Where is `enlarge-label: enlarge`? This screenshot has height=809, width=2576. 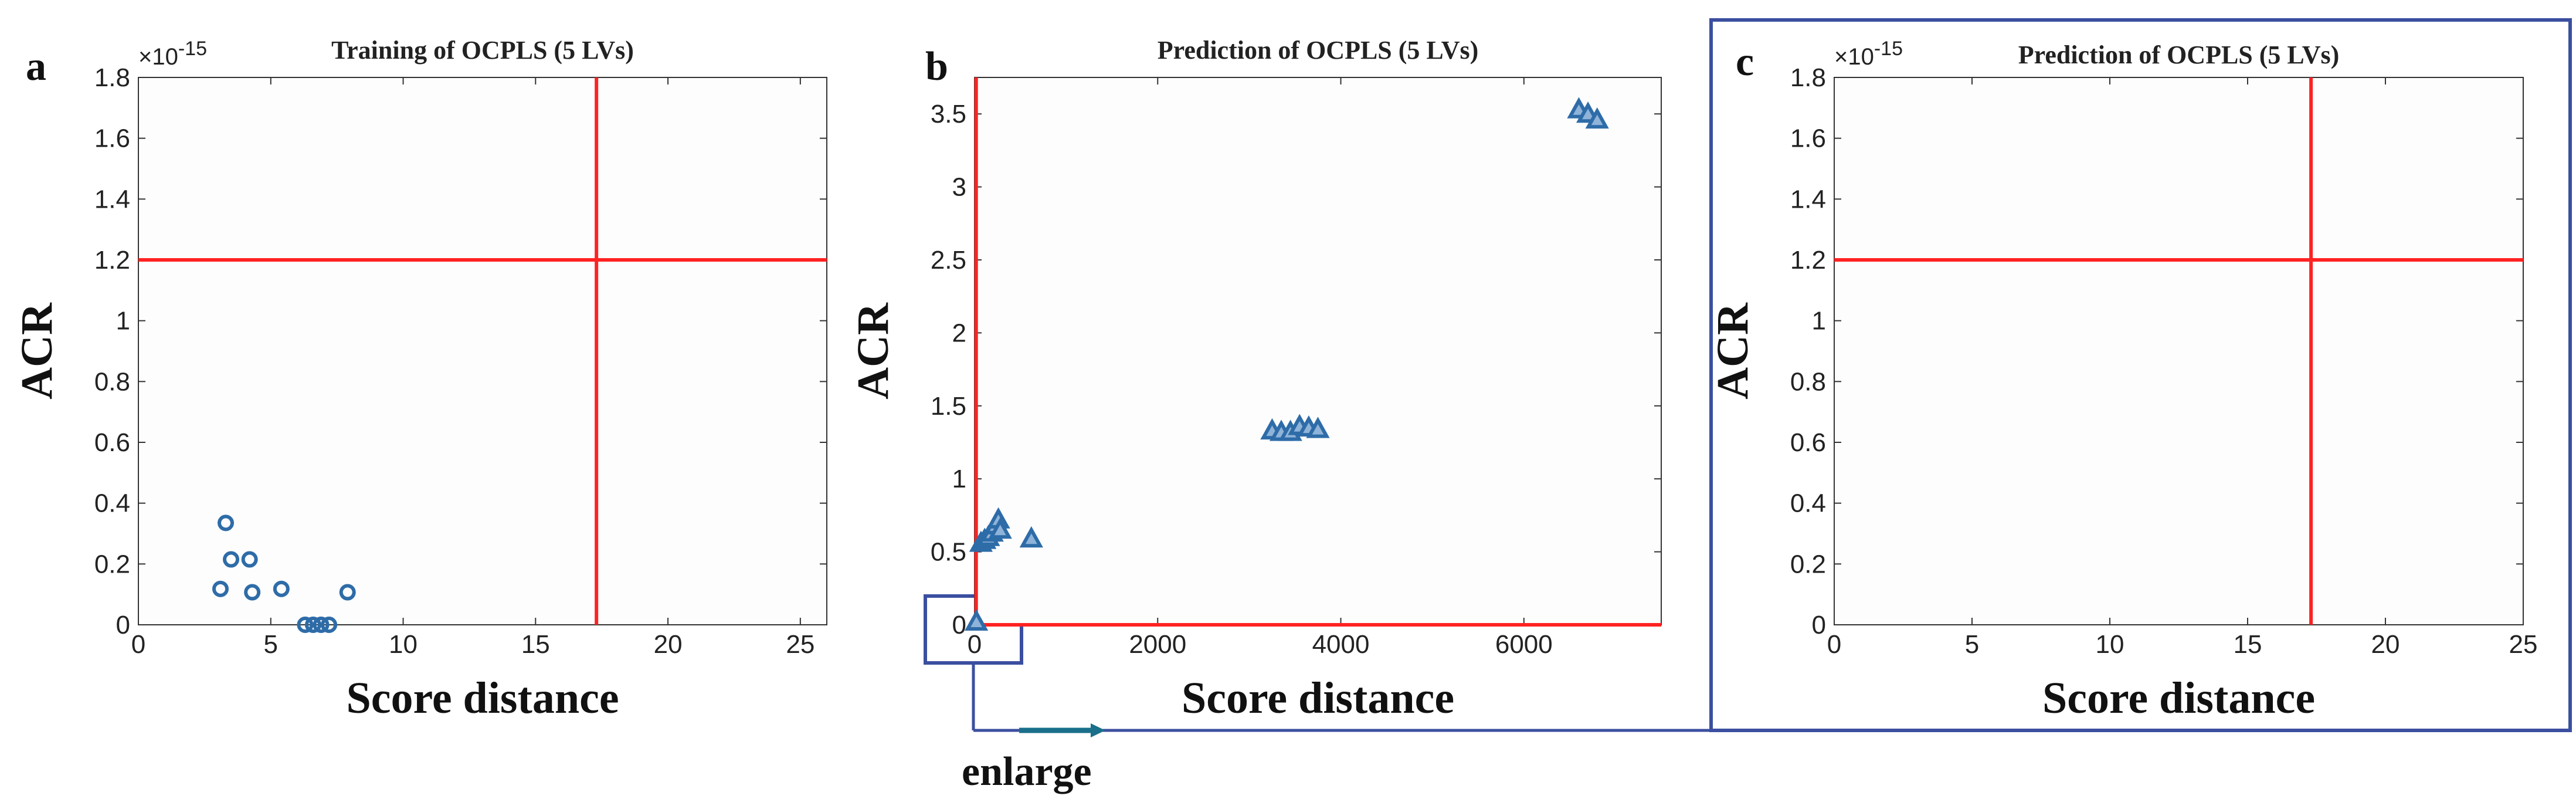
enlarge-label: enlarge is located at coordinates (1027, 772).